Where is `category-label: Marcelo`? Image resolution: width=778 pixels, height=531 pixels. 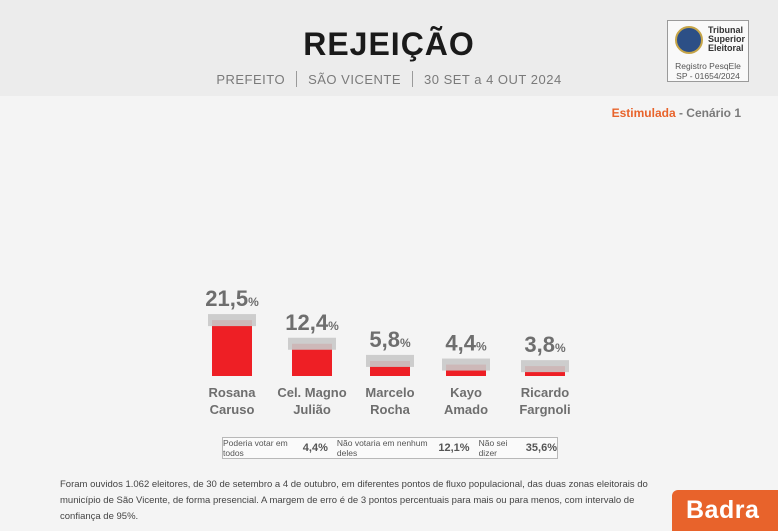
category-label: Marcelo is located at coordinates (389, 392).